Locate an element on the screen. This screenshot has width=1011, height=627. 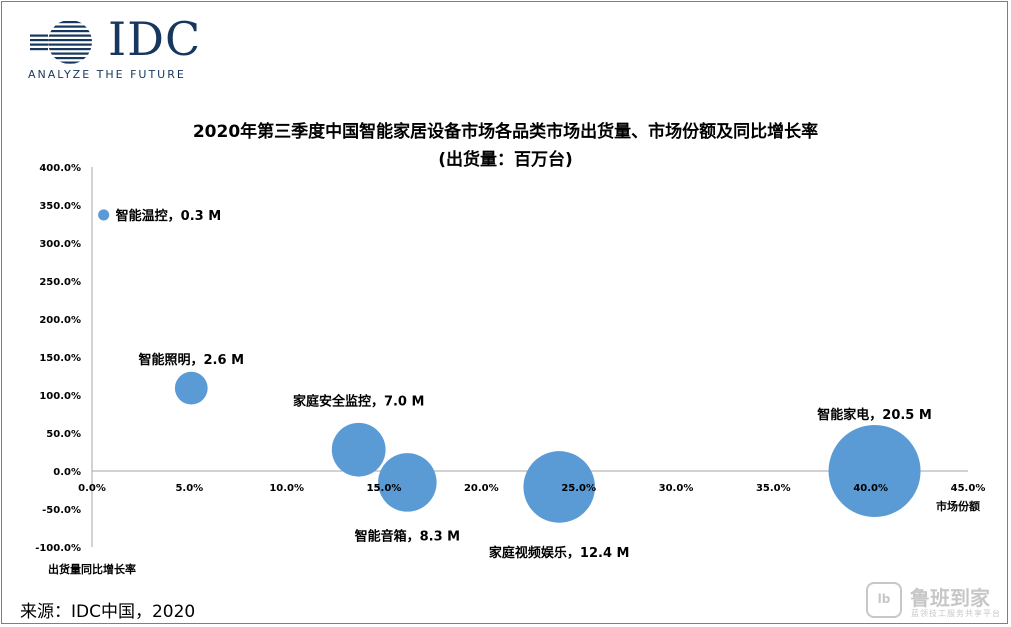
watermark: lb 鲁班到家 蓝领技工服务共享平台 is located at coordinates (936, 601).